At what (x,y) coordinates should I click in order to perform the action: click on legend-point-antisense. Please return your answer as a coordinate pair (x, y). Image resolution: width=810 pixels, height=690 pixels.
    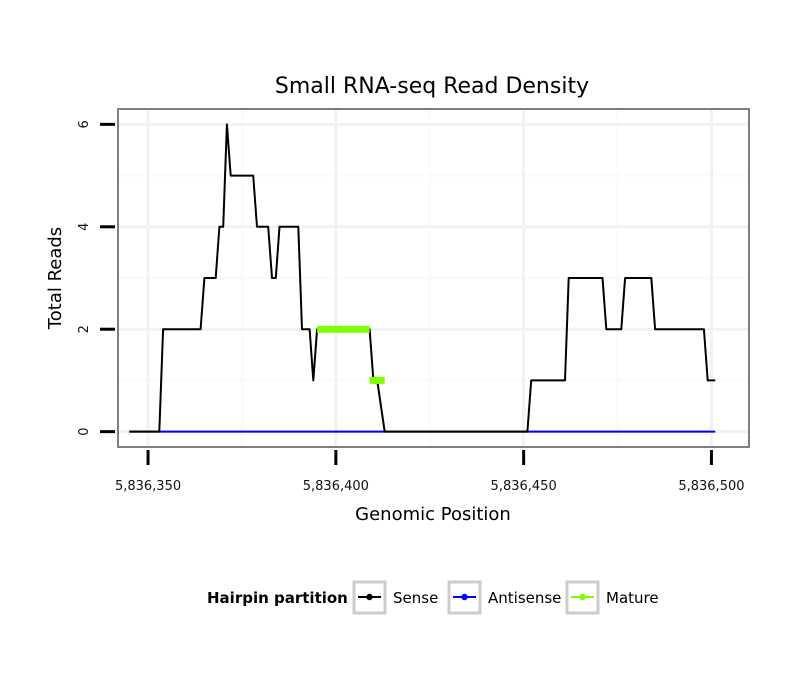
    Looking at the image, I should click on (464, 597).